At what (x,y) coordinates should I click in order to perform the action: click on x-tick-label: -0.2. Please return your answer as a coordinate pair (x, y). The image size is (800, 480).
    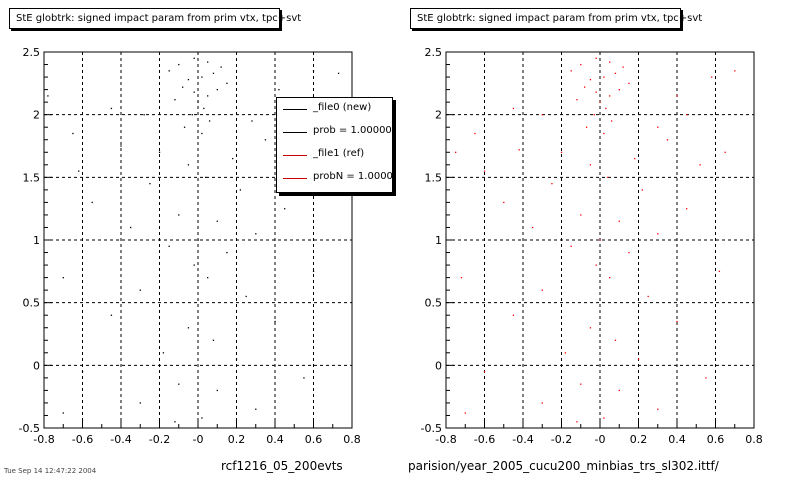
    Looking at the image, I should click on (561, 439).